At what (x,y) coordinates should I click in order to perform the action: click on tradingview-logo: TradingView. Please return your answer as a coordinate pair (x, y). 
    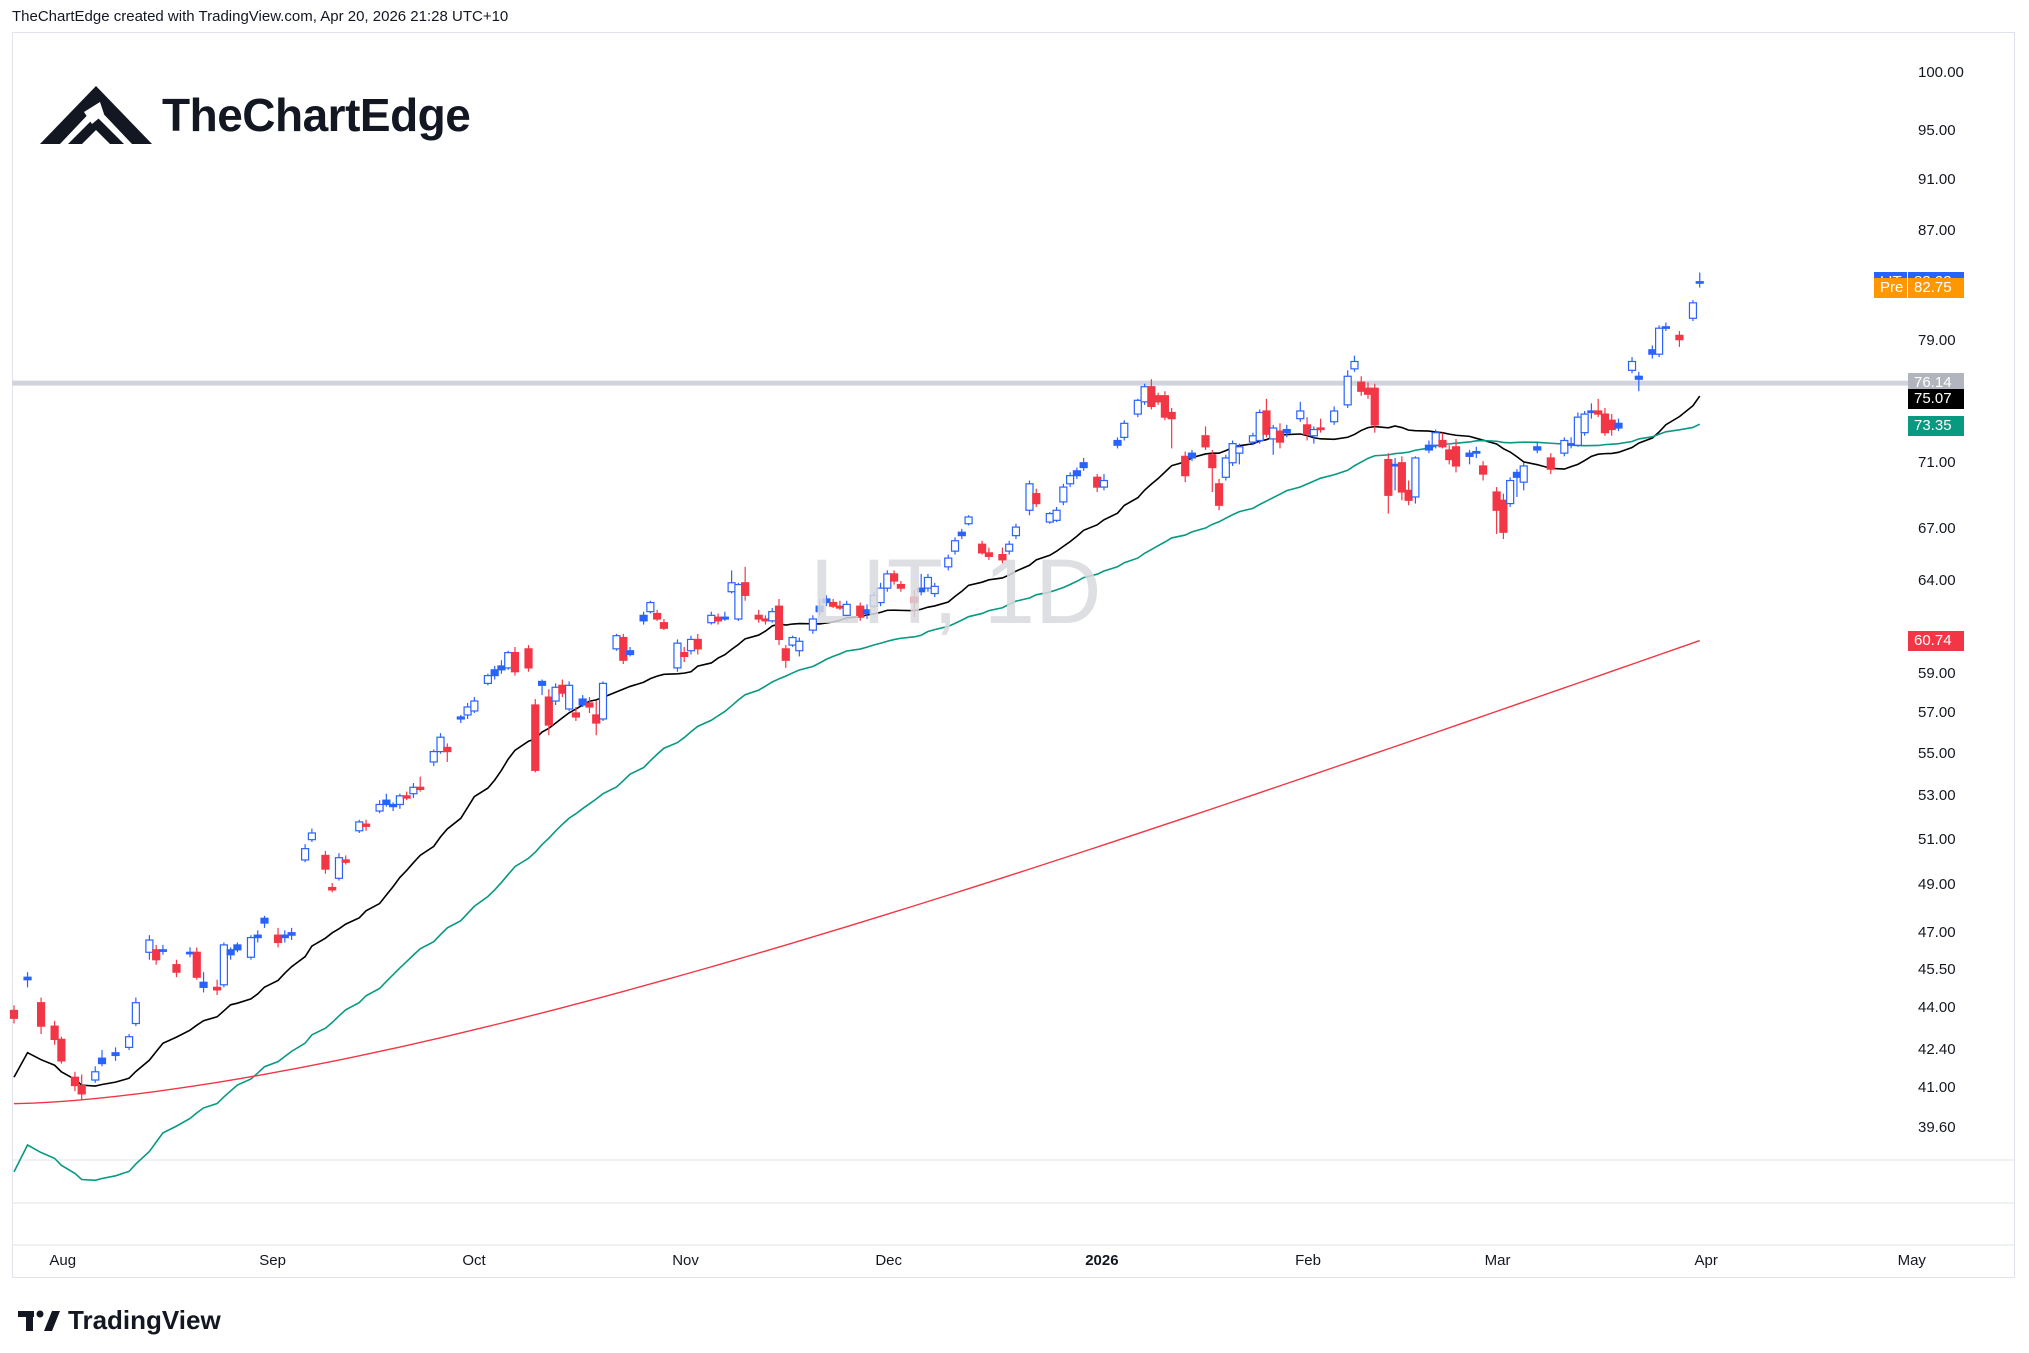
    Looking at the image, I should click on (119, 1320).